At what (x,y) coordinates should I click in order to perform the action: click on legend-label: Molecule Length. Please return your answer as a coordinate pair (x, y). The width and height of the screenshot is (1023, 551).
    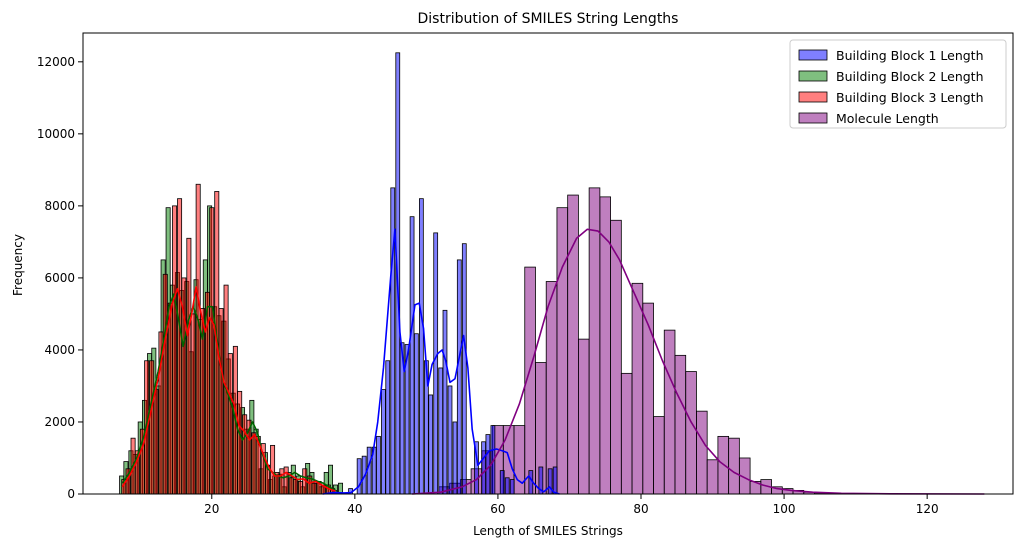
    Looking at the image, I should click on (887, 118).